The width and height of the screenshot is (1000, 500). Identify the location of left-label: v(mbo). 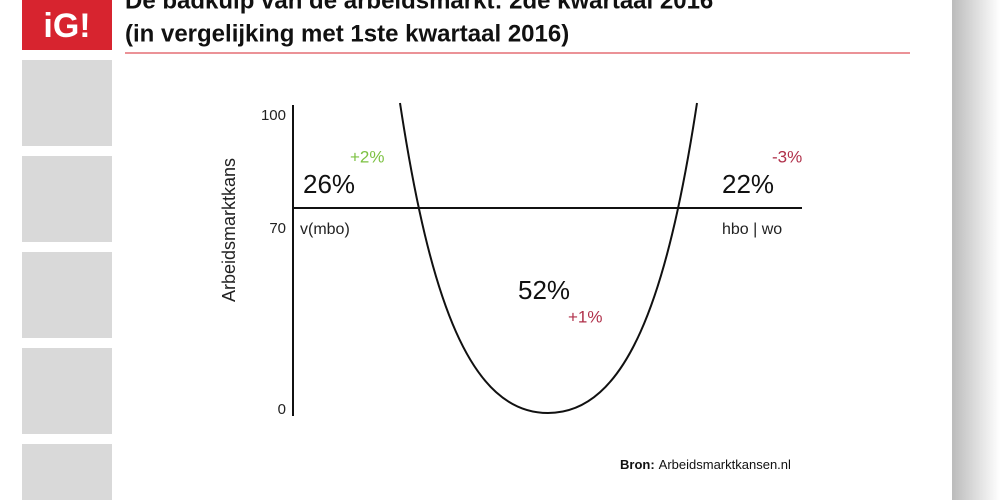
(325, 229).